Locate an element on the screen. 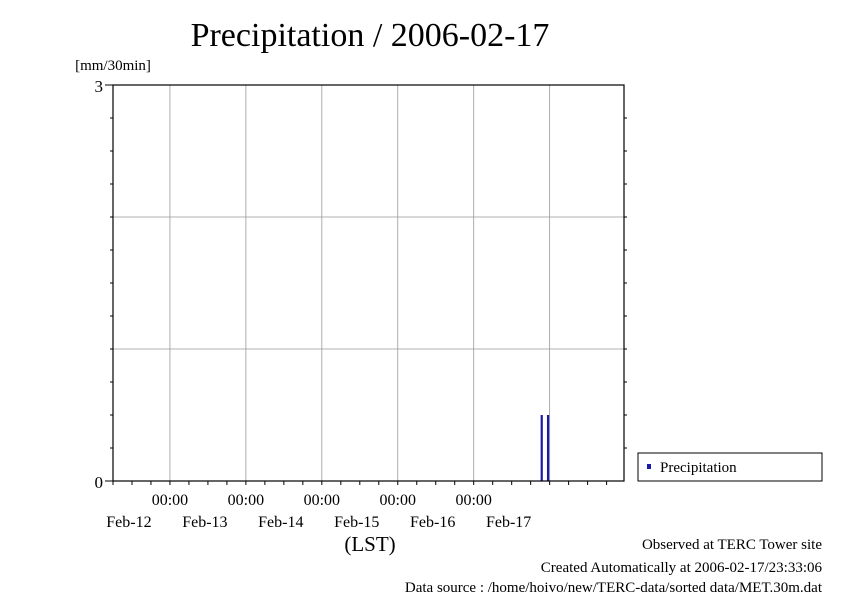  x-tick-date-Feb-15: Feb-15 is located at coordinates (356, 522).